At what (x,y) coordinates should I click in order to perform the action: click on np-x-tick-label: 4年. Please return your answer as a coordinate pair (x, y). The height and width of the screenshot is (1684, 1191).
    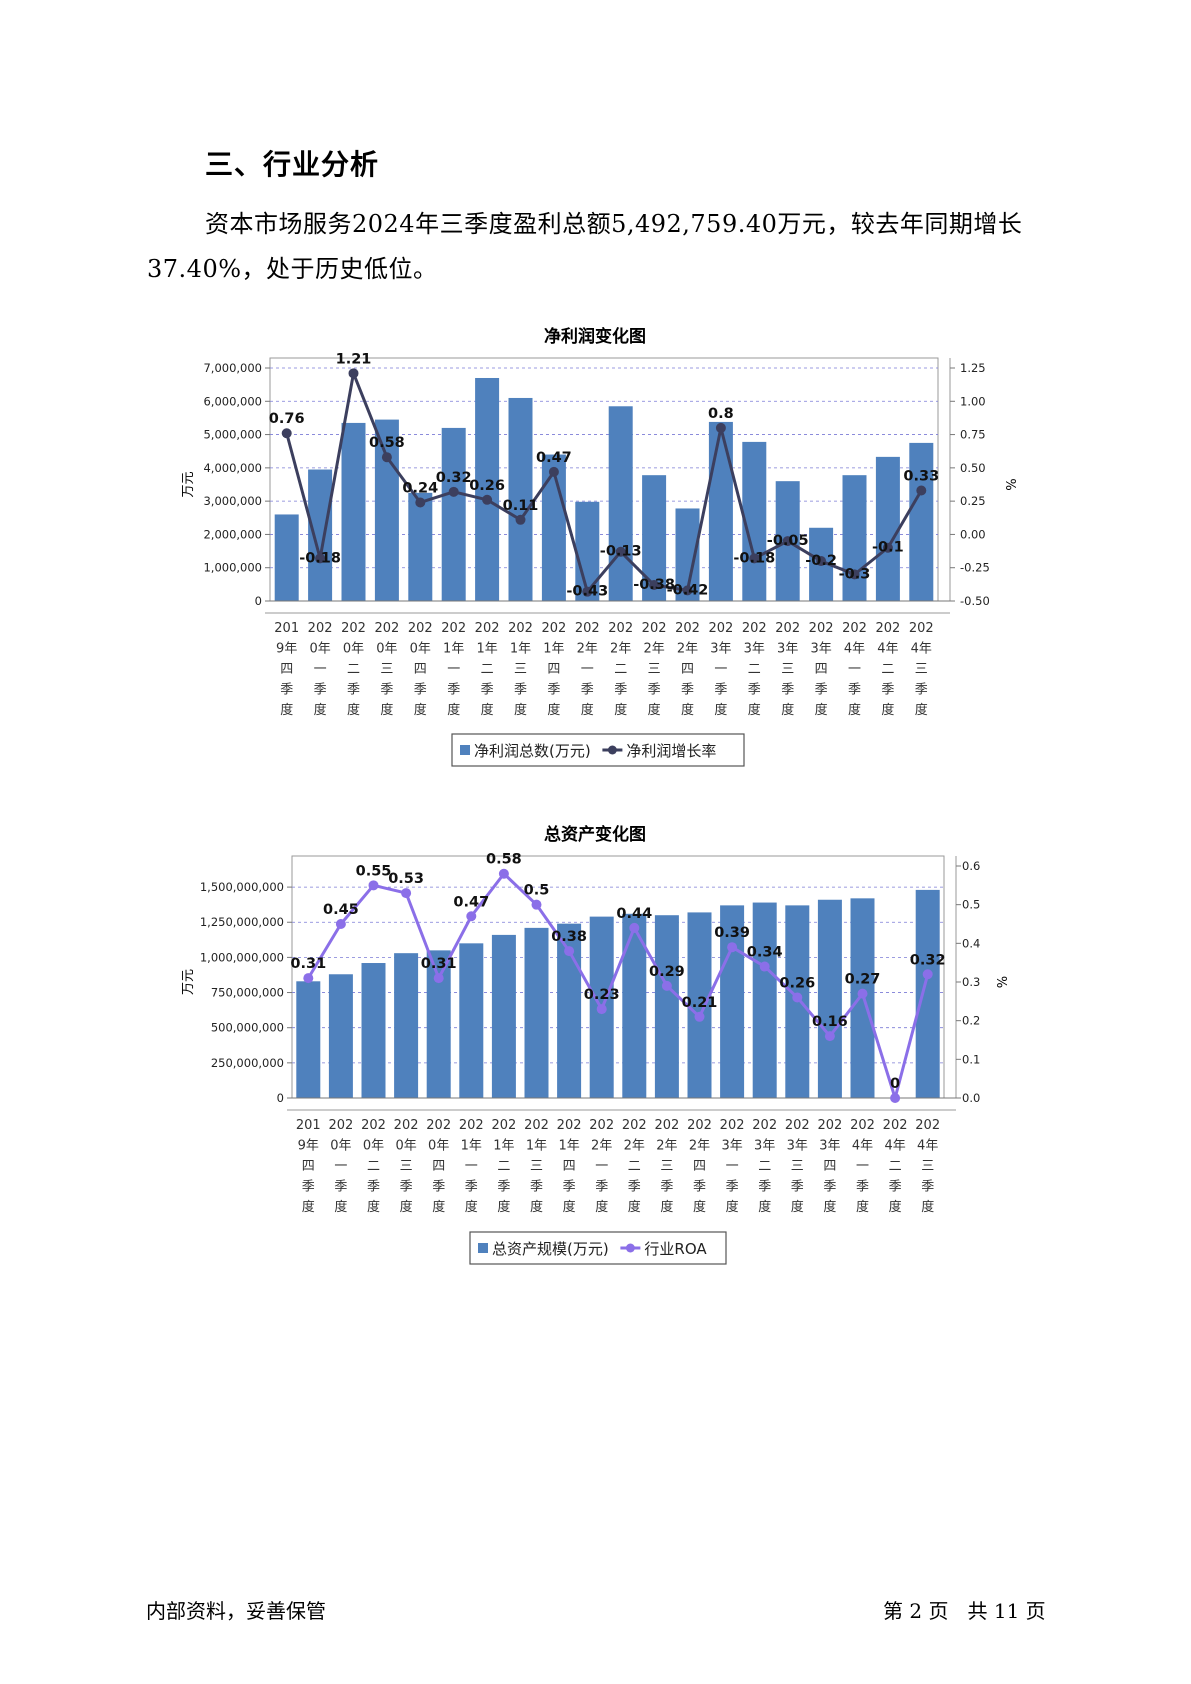
    Looking at the image, I should click on (921, 649).